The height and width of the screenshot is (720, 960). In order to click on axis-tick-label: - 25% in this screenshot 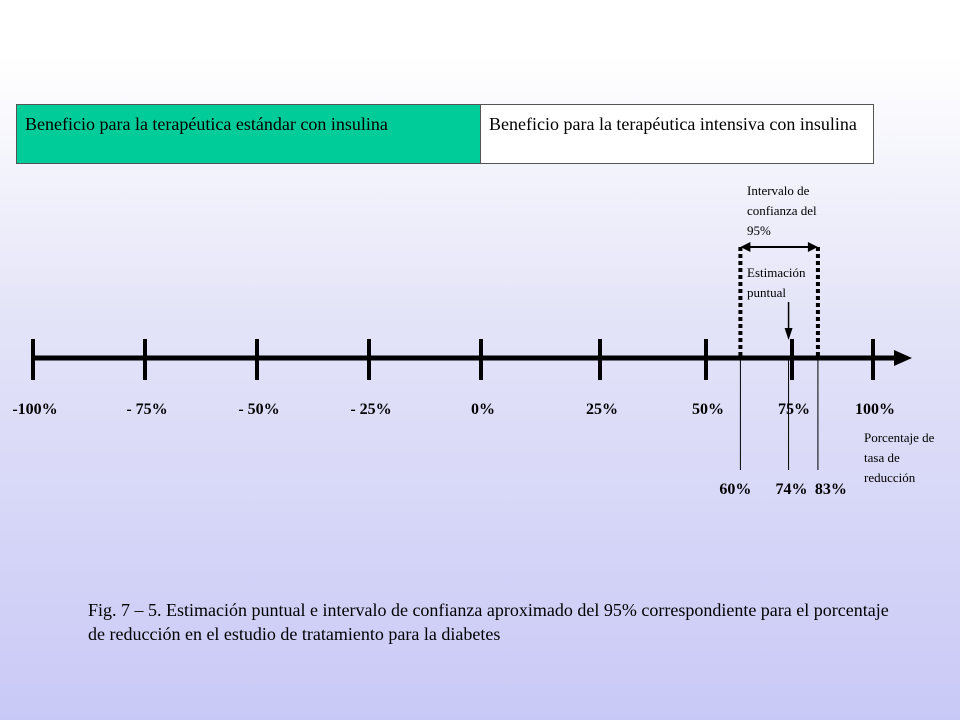, I will do `click(371, 409)`.